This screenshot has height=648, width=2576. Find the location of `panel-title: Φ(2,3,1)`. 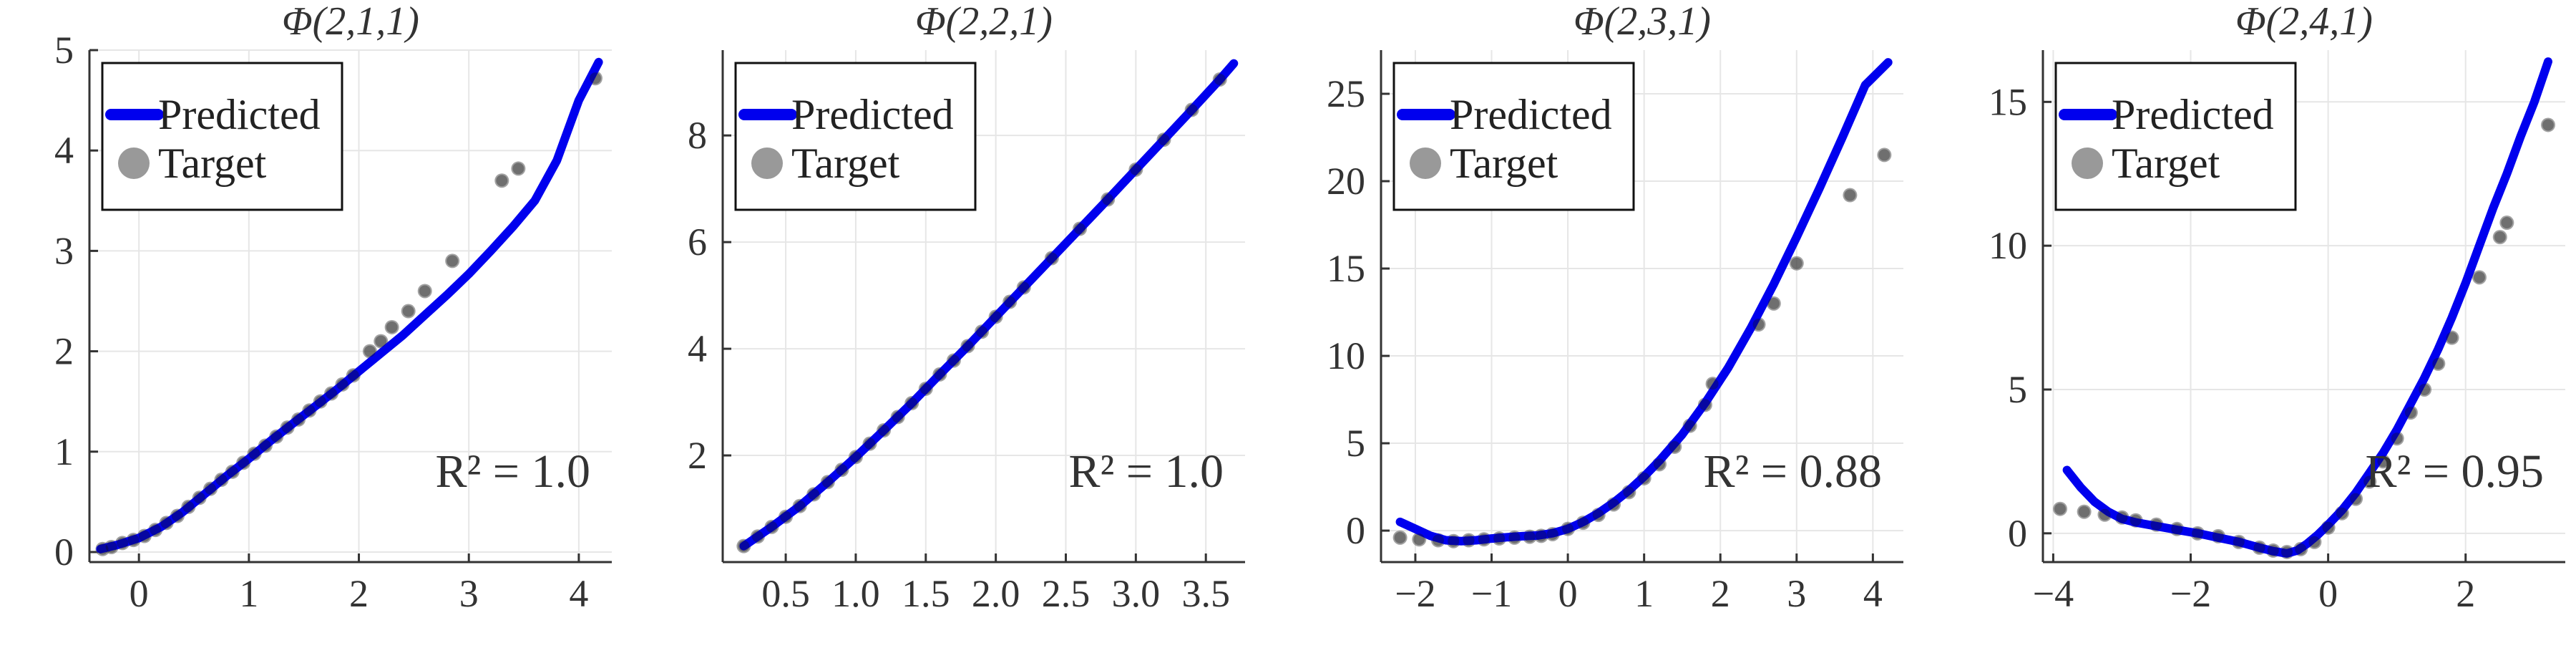

panel-title: Φ(2,3,1) is located at coordinates (1642, 22).